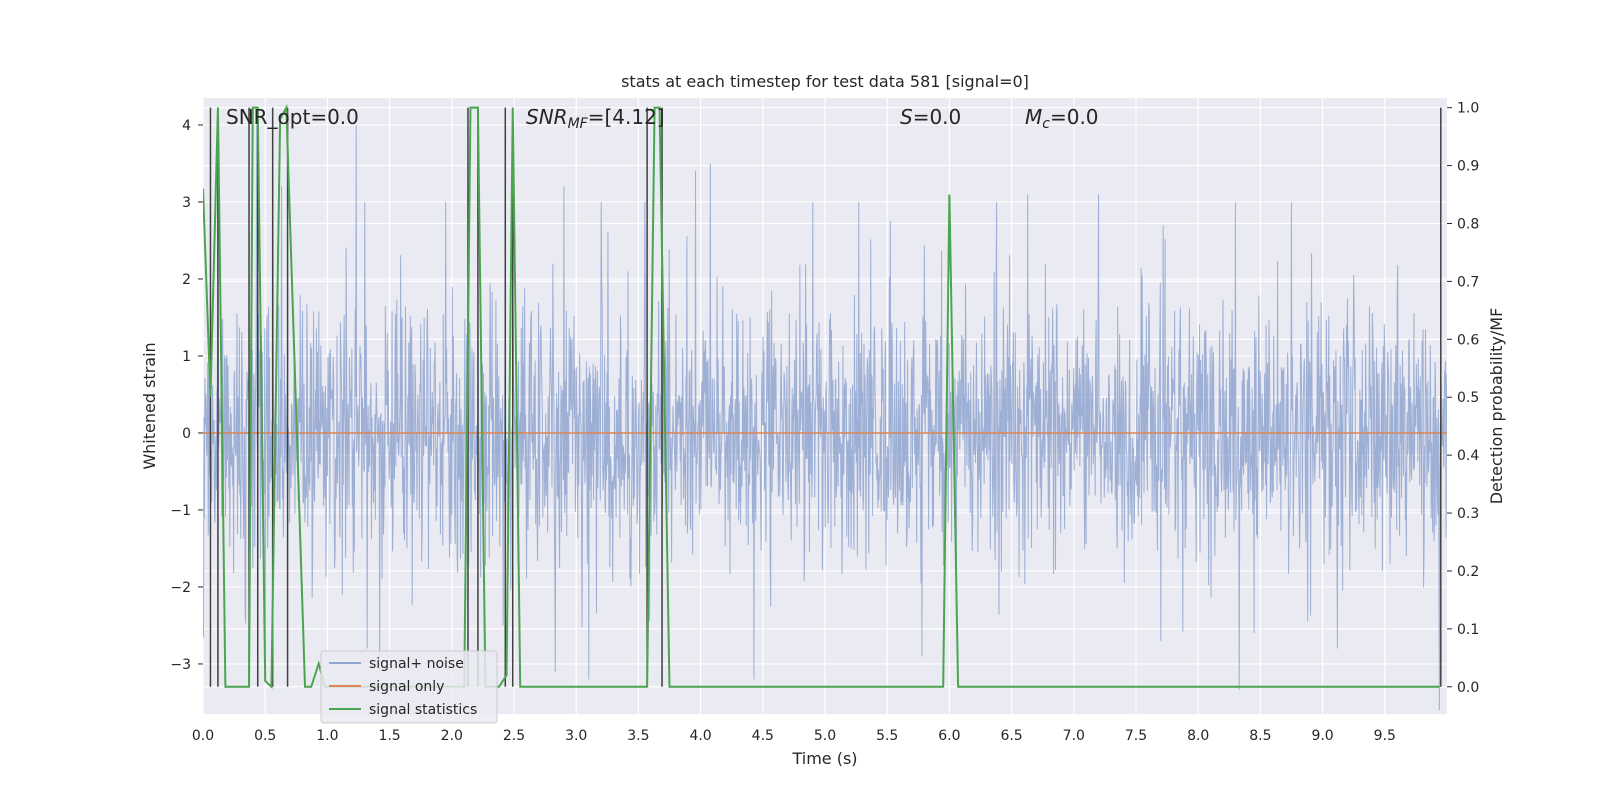 This screenshot has width=1600, height=800. I want to click on snr-mf-sub: MF, so click(578, 124).